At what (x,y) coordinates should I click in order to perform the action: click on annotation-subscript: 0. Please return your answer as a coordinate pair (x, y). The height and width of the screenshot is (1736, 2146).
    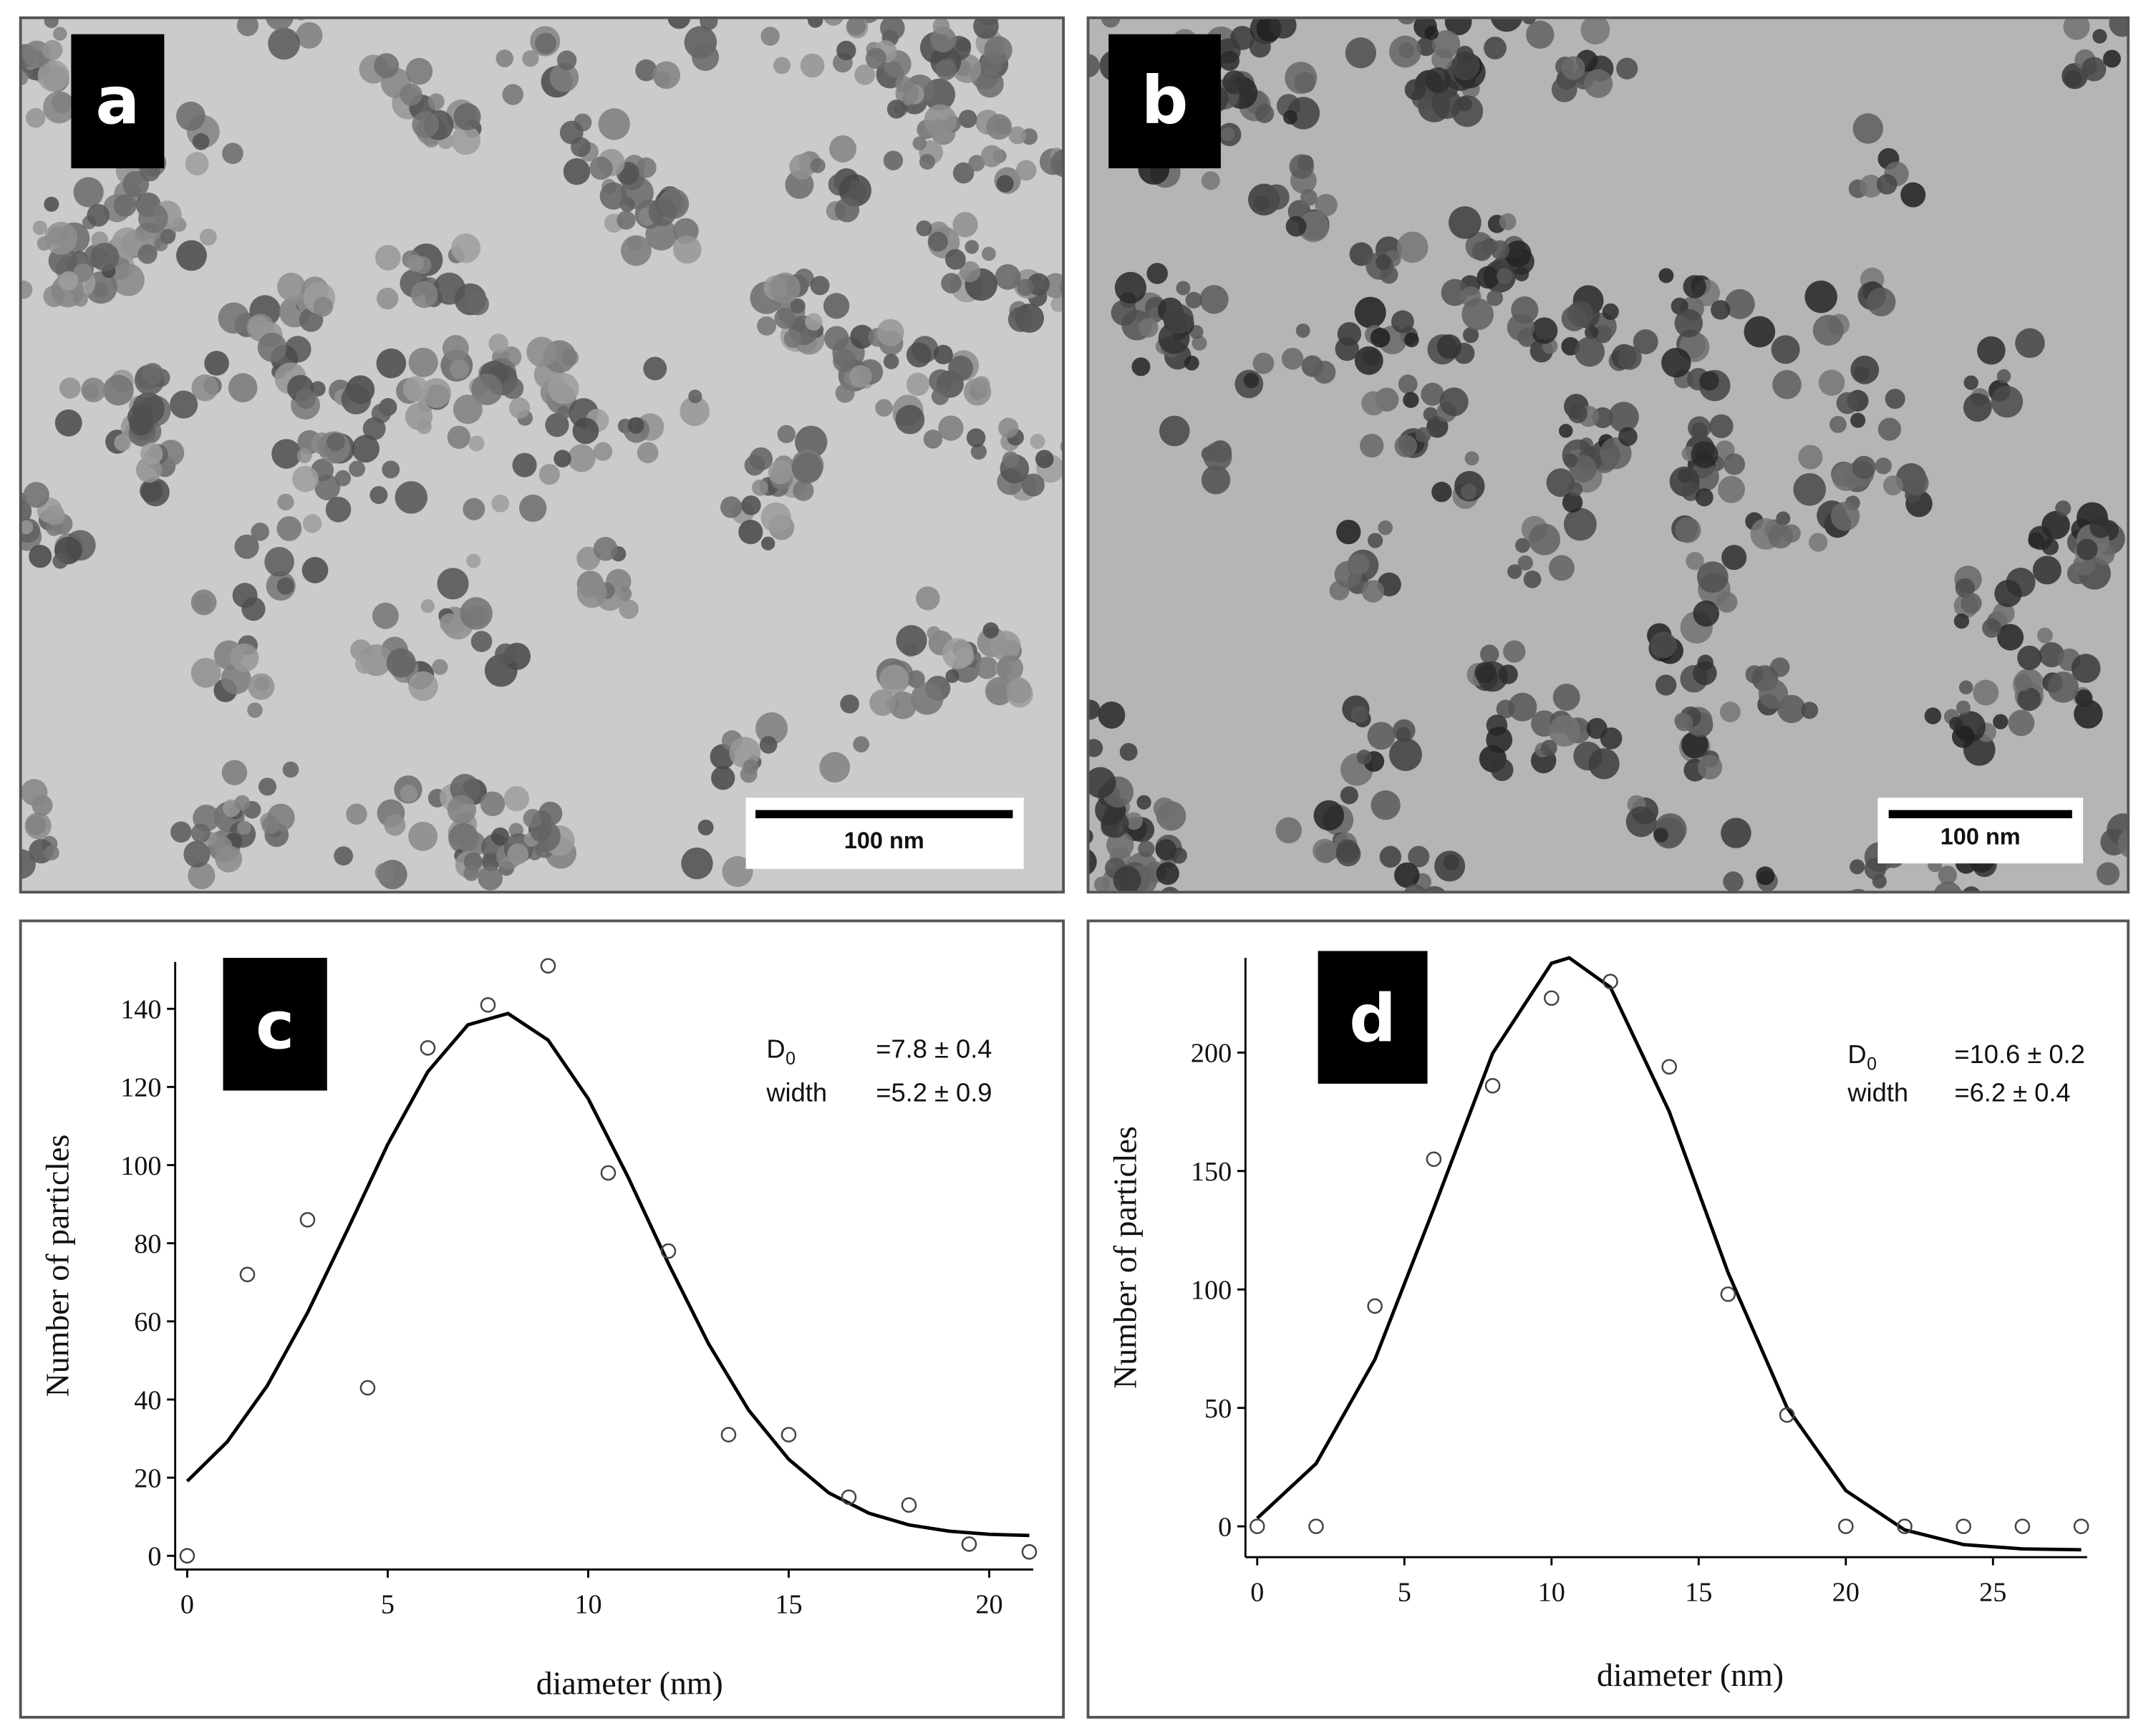
    Looking at the image, I should click on (791, 1059).